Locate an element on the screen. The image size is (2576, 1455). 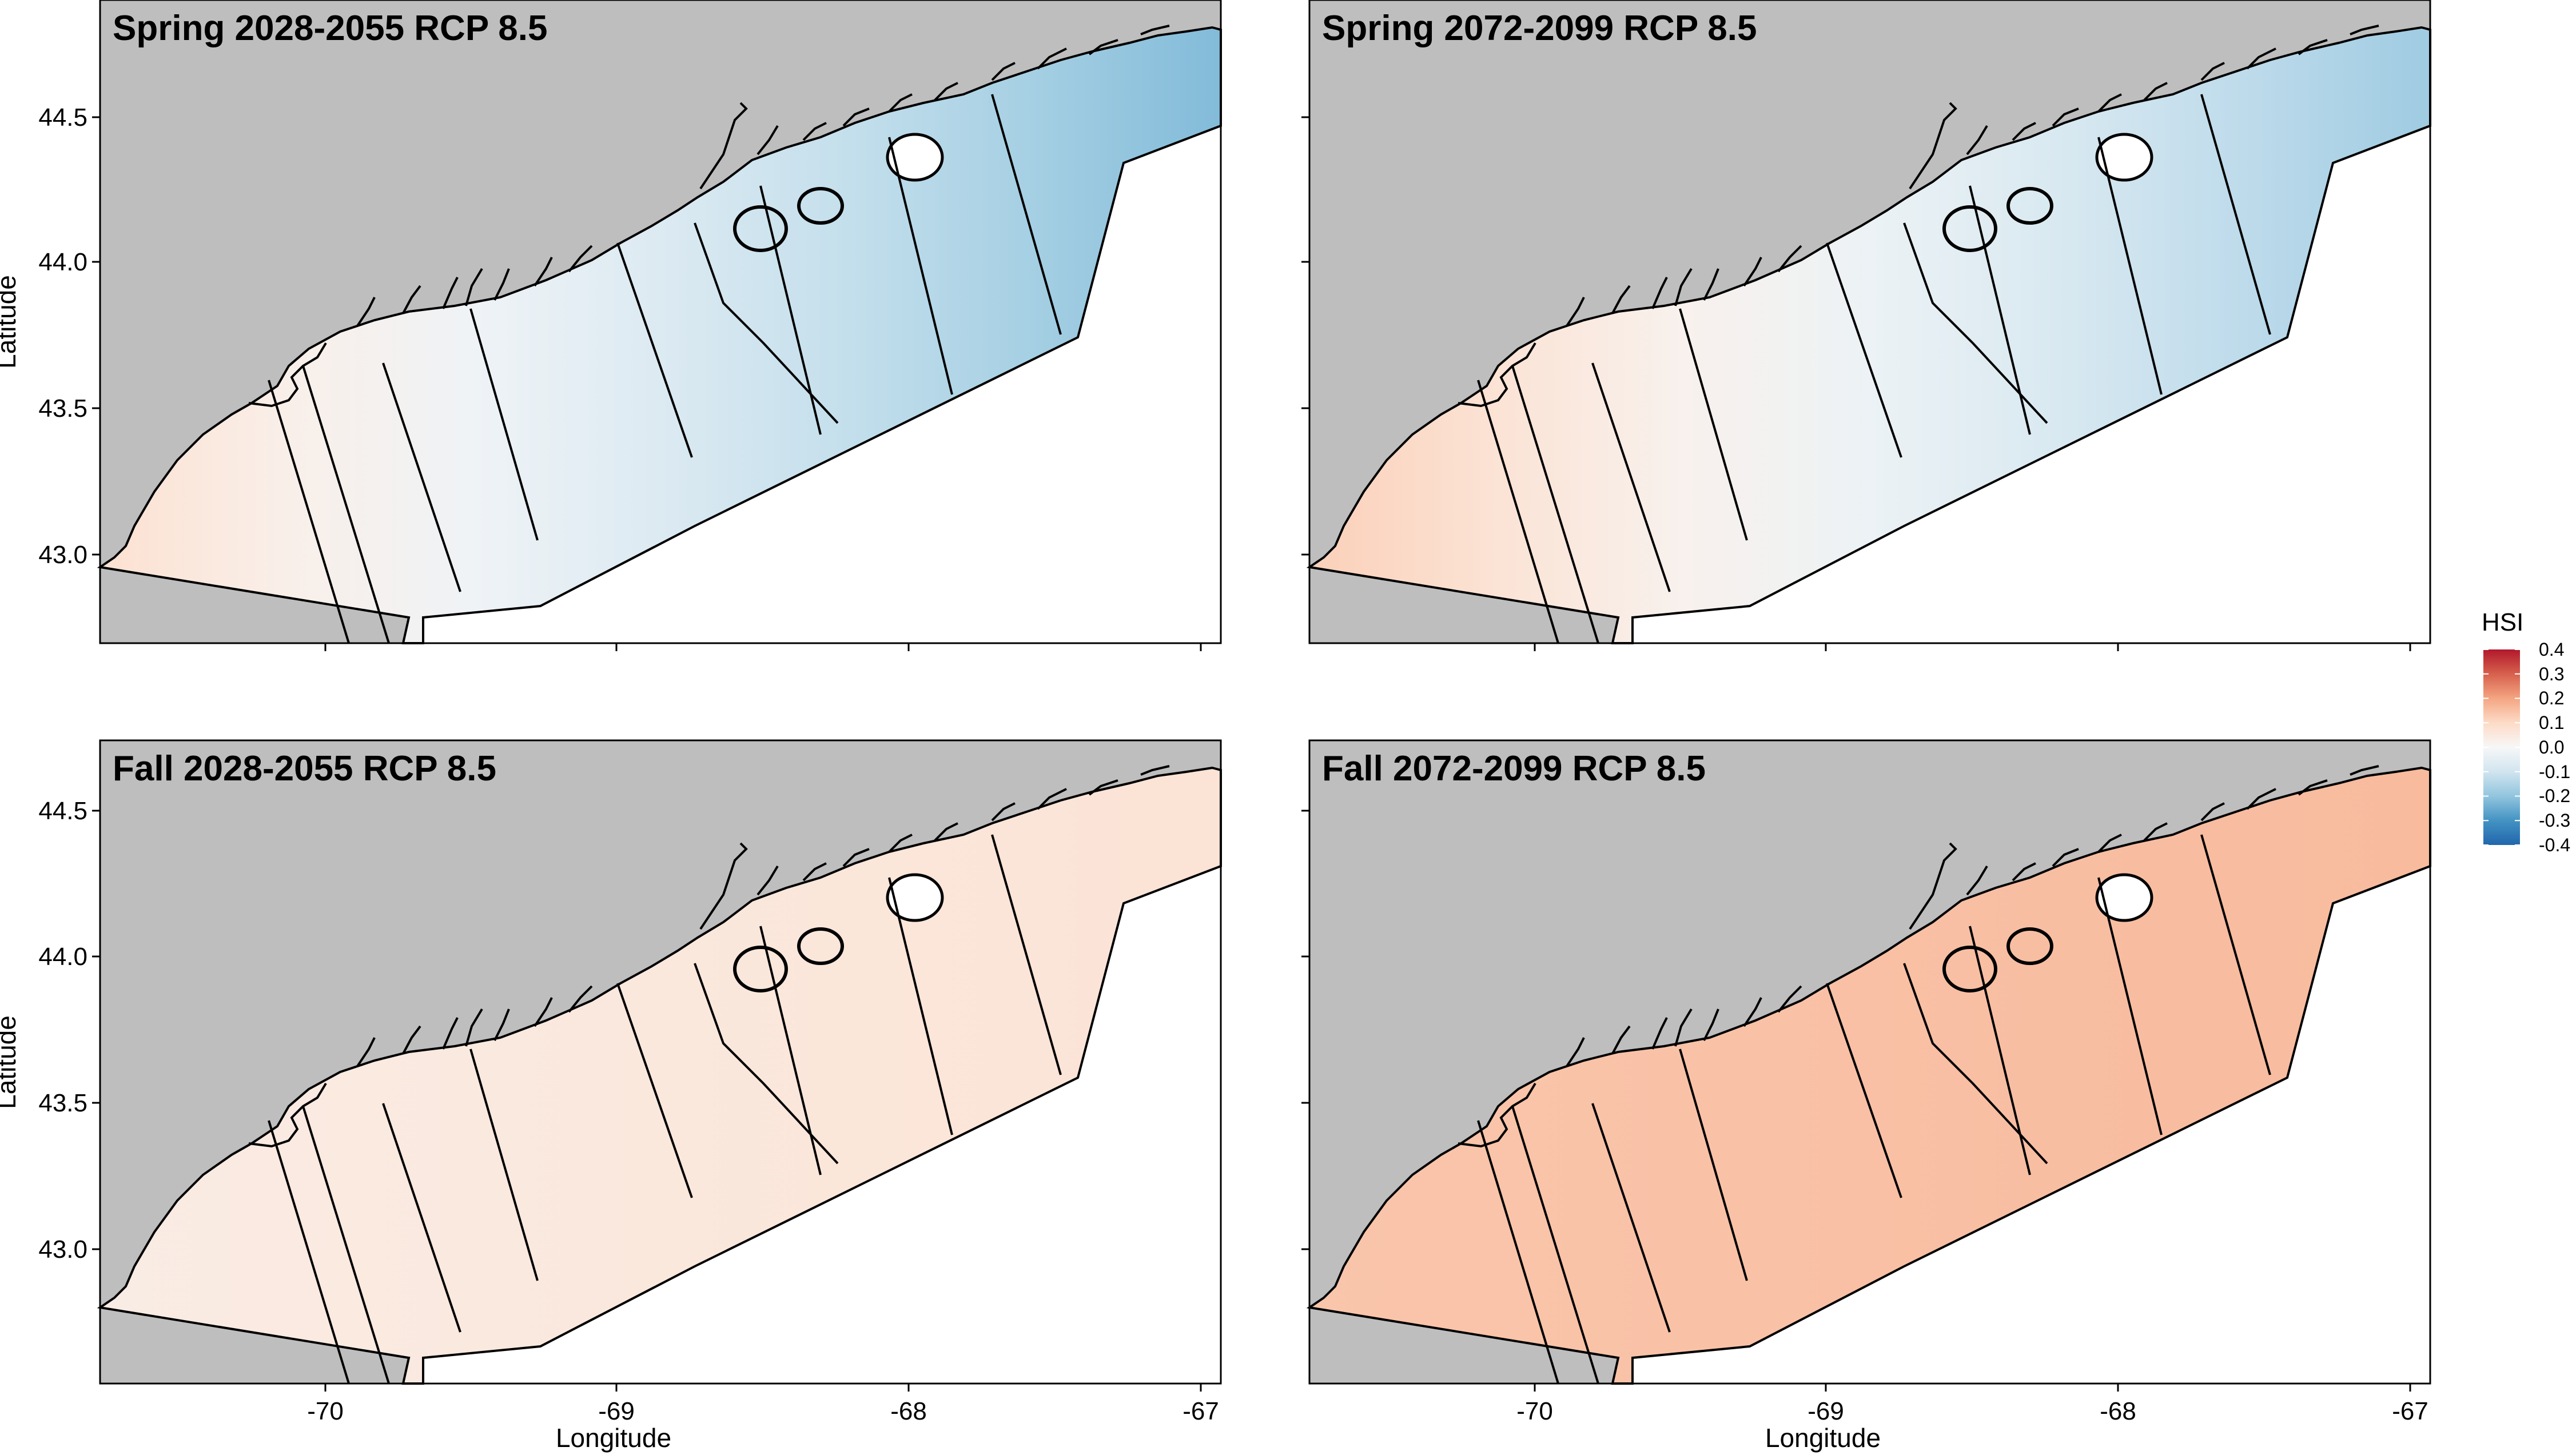
legend-label: 0.2 is located at coordinates (2551, 698).